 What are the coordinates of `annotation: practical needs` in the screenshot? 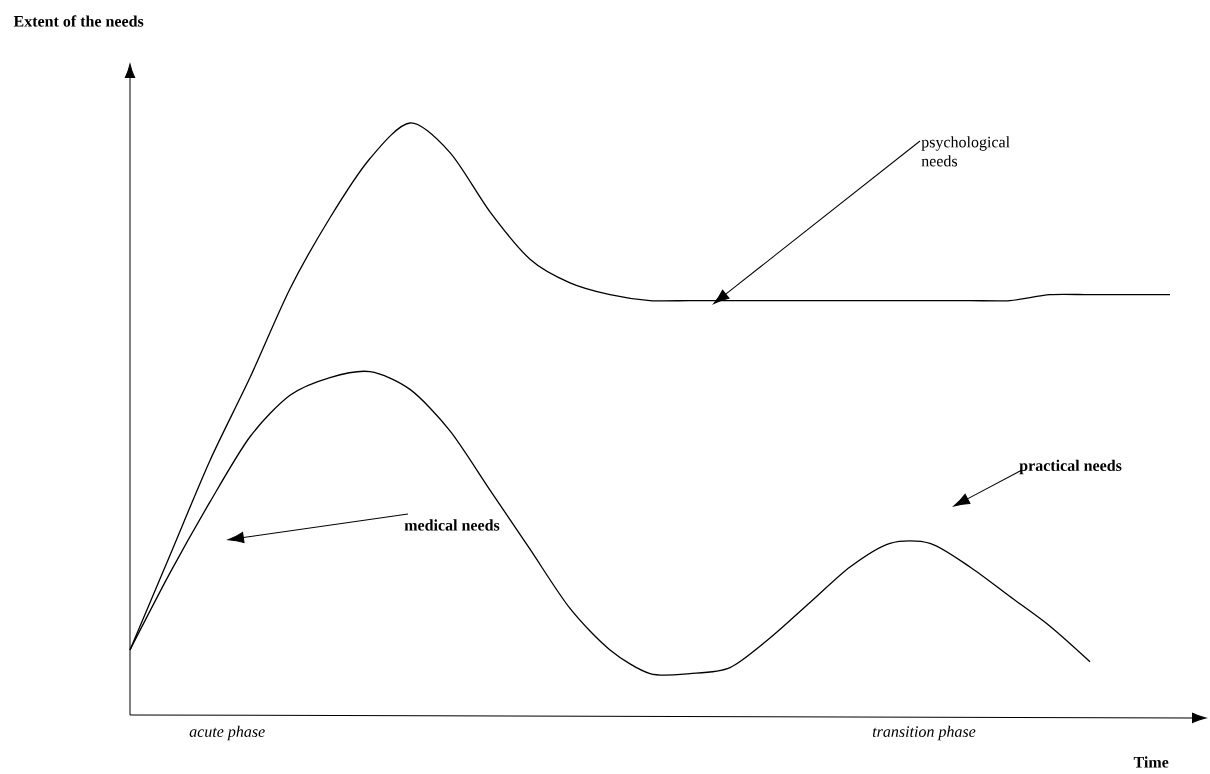 It's located at (1070, 467).